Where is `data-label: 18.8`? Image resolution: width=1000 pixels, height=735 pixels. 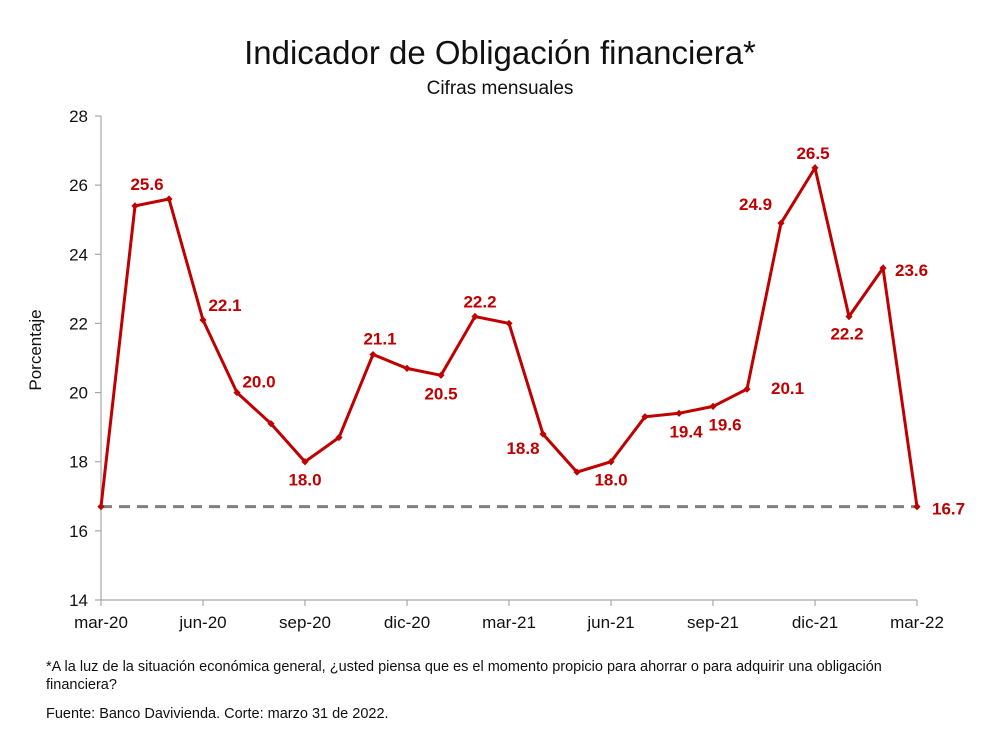
data-label: 18.8 is located at coordinates (522, 448).